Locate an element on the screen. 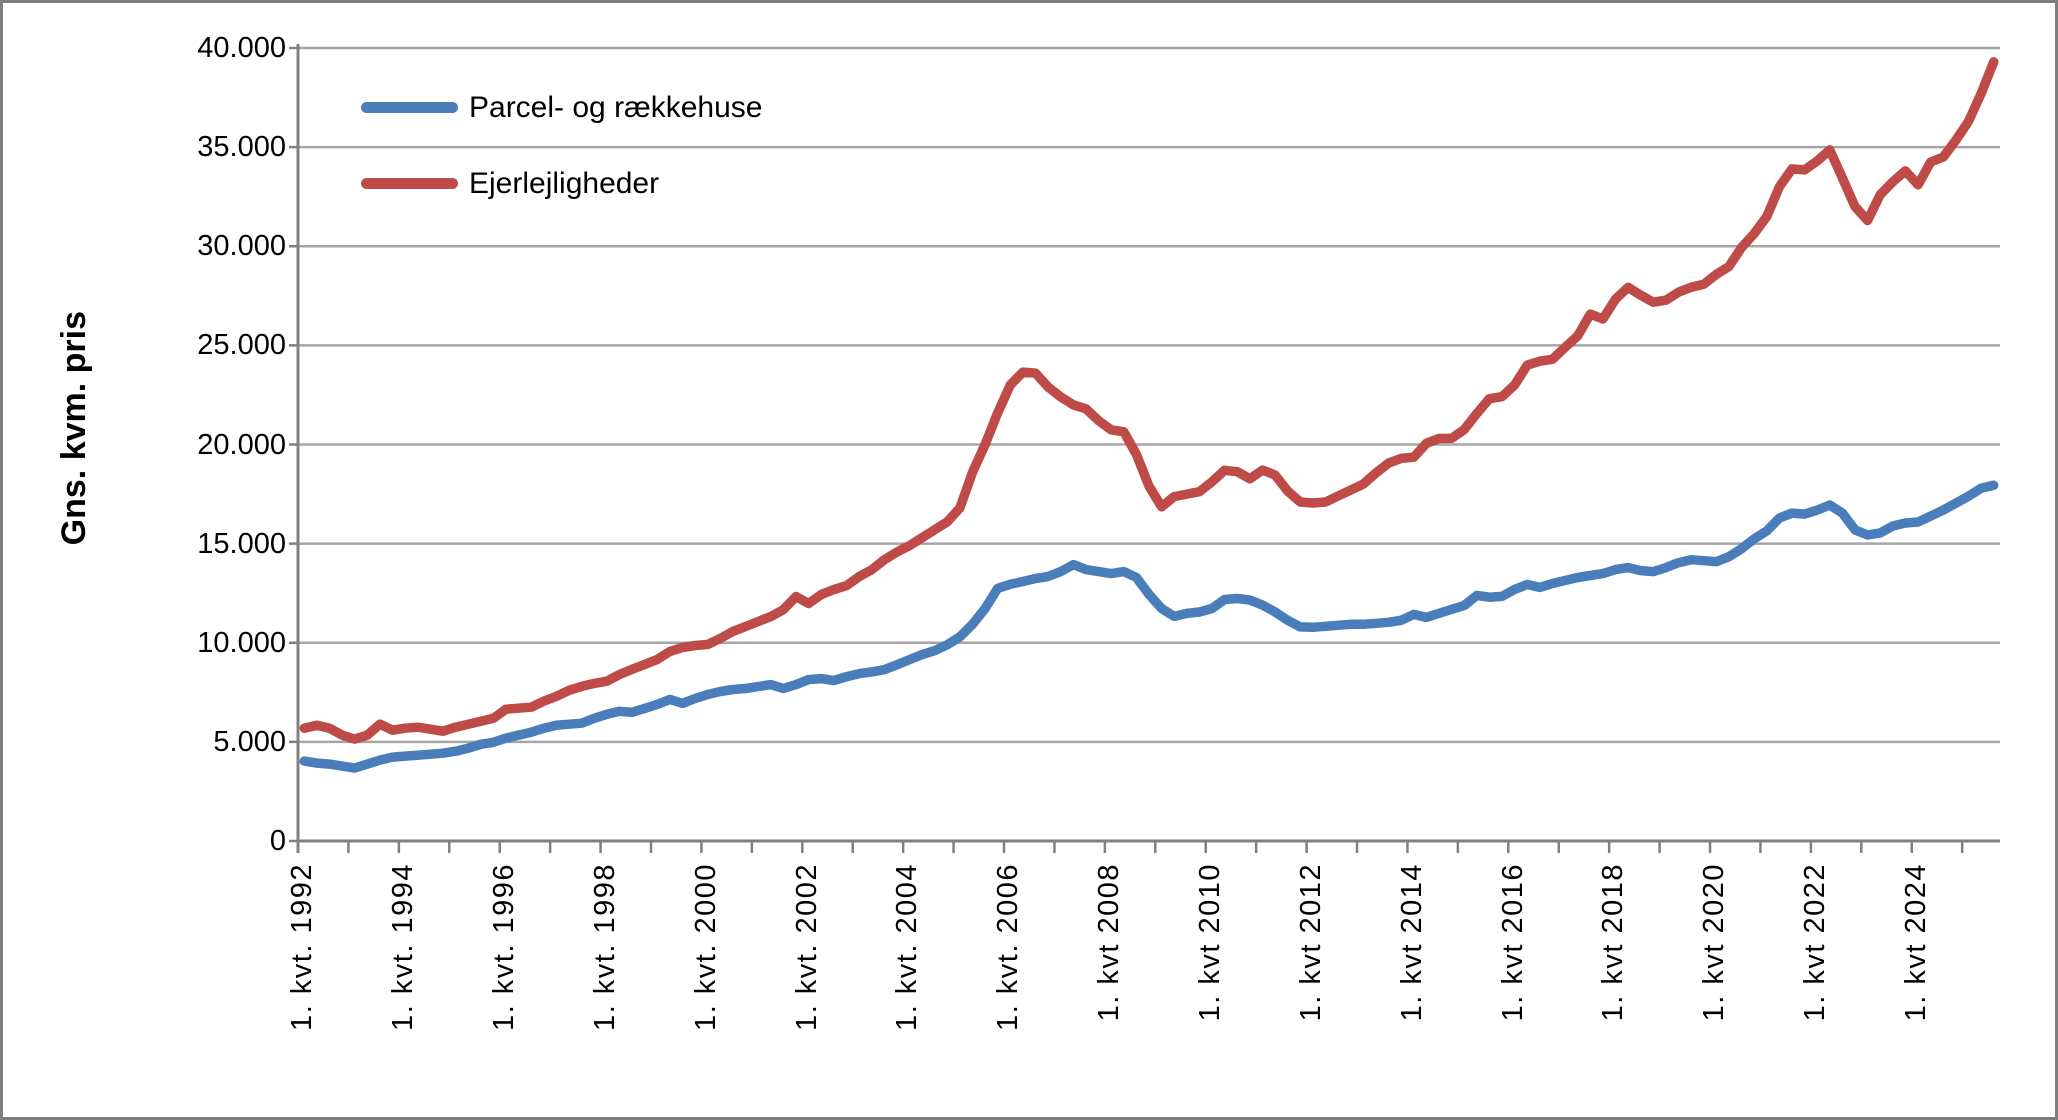 This screenshot has width=2058, height=1120. legend: Parcel- og rækkehuse Ejerlejligheder is located at coordinates (561, 145).